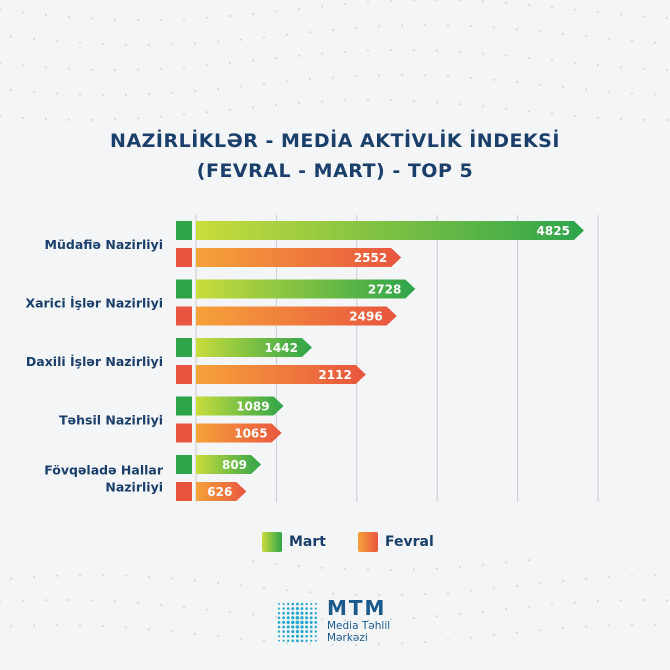 This screenshot has width=670, height=670. What do you see at coordinates (368, 542) in the screenshot?
I see `legend-swatch-fevral` at bounding box center [368, 542].